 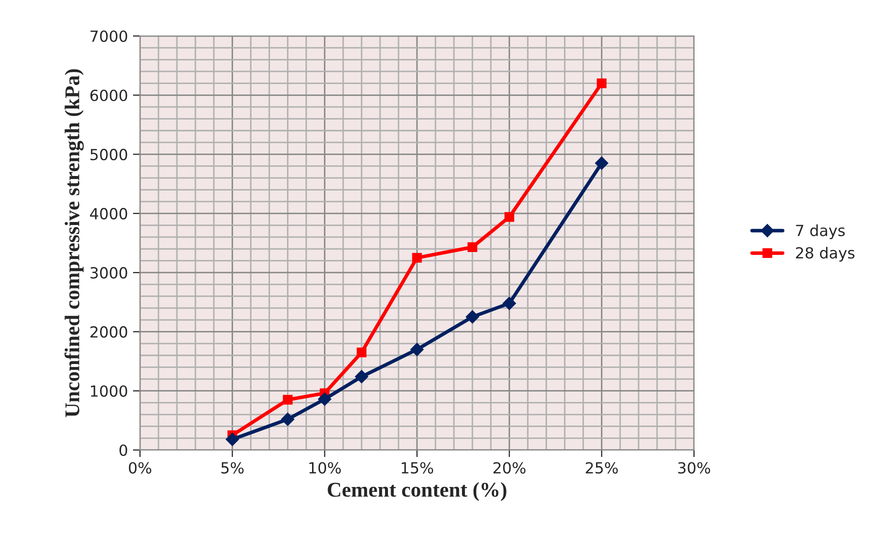 I want to click on x-tick-label: 20%, so click(x=509, y=468).